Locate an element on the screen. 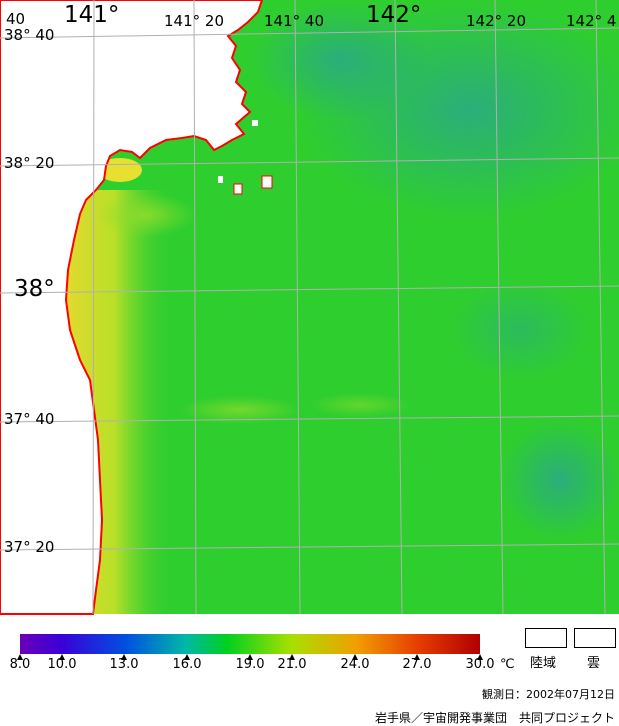 This screenshot has width=619, height=726. colorbar-tick-label: 16.0 is located at coordinates (187, 664).